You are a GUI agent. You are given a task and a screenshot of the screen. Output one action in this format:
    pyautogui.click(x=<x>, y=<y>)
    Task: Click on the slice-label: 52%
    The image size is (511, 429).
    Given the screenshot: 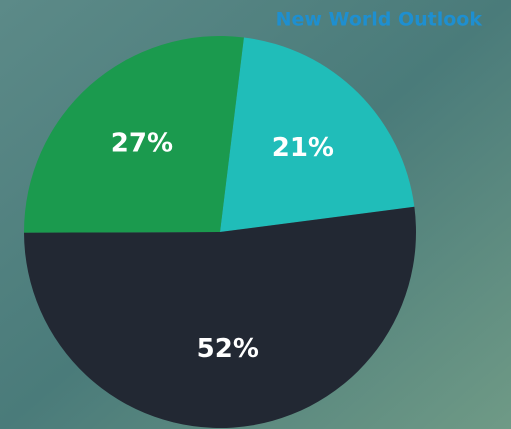 What is the action you would take?
    pyautogui.click(x=228, y=349)
    